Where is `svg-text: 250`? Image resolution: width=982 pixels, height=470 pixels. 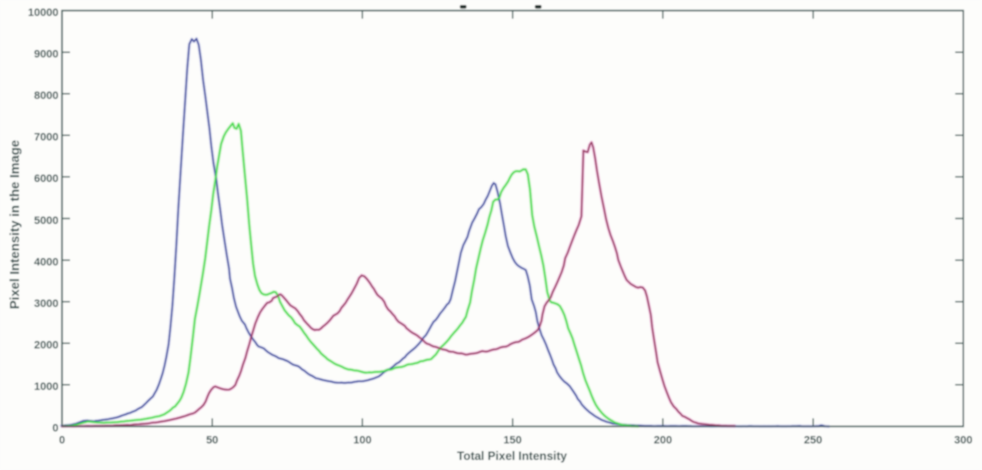 svg-text: 250 is located at coordinates (813, 441).